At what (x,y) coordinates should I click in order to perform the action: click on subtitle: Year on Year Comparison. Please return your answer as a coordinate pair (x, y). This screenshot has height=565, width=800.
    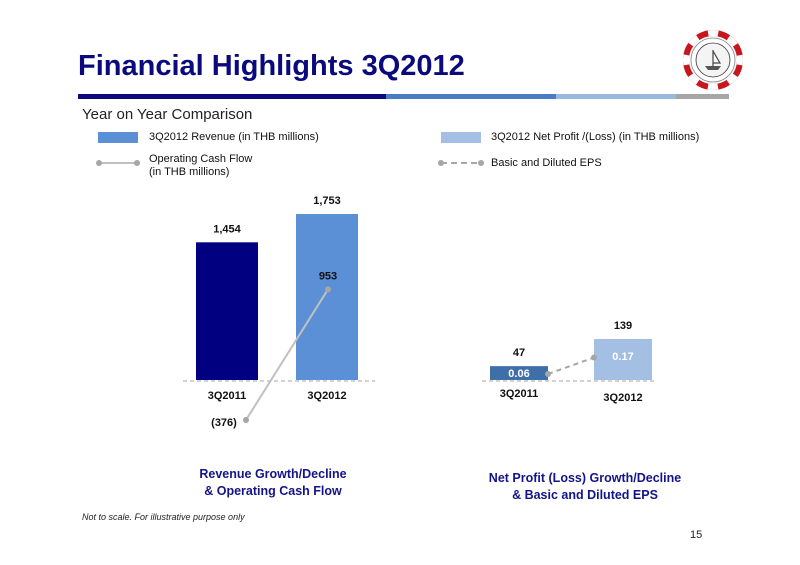
    Looking at the image, I should click on (167, 114).